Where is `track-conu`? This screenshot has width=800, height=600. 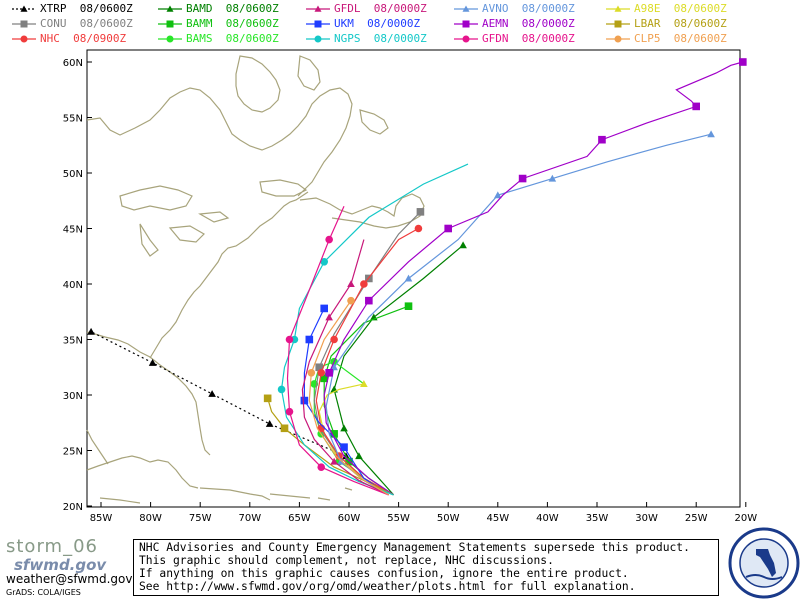
track-conu is located at coordinates (369, 352).